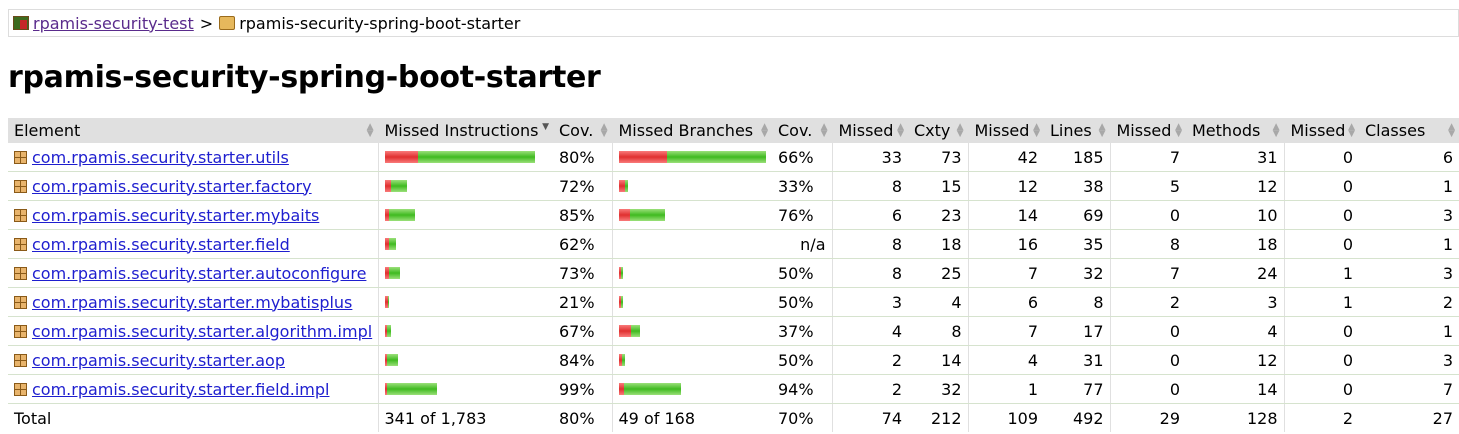 This screenshot has height=434, width=1459. Describe the element at coordinates (181, 389) in the screenshot. I see `package-link: com.rpamis.security.starter.field.impl` at that location.